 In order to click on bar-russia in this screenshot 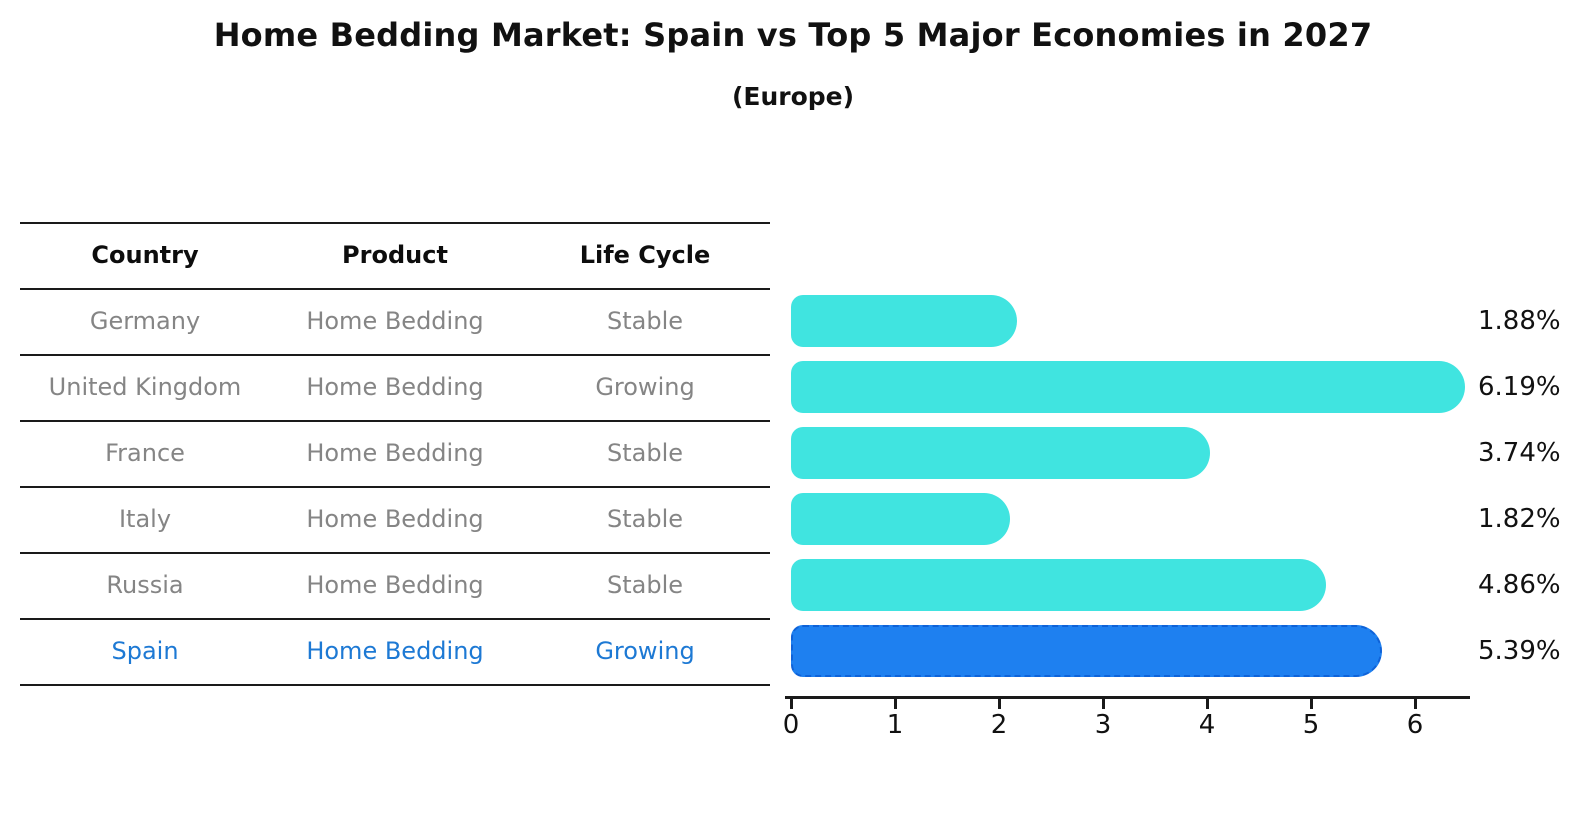, I will do `click(1059, 585)`.